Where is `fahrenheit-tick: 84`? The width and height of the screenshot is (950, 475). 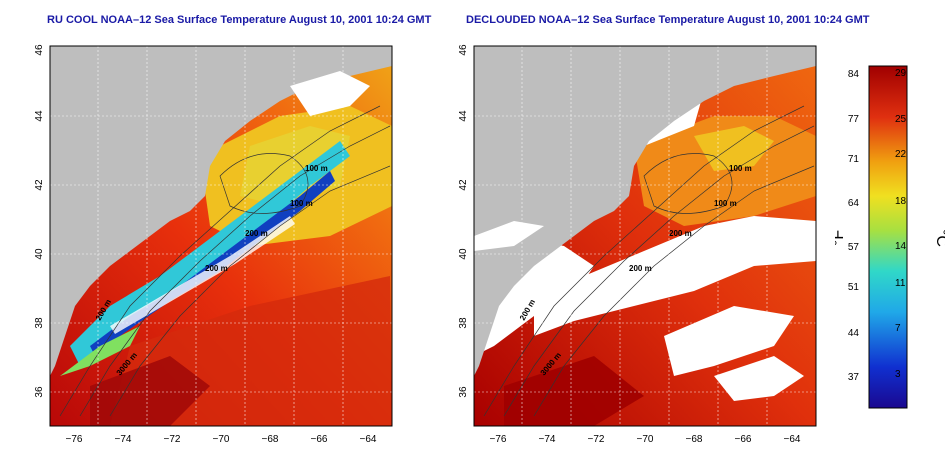
fahrenheit-tick: 84 is located at coordinates (854, 74).